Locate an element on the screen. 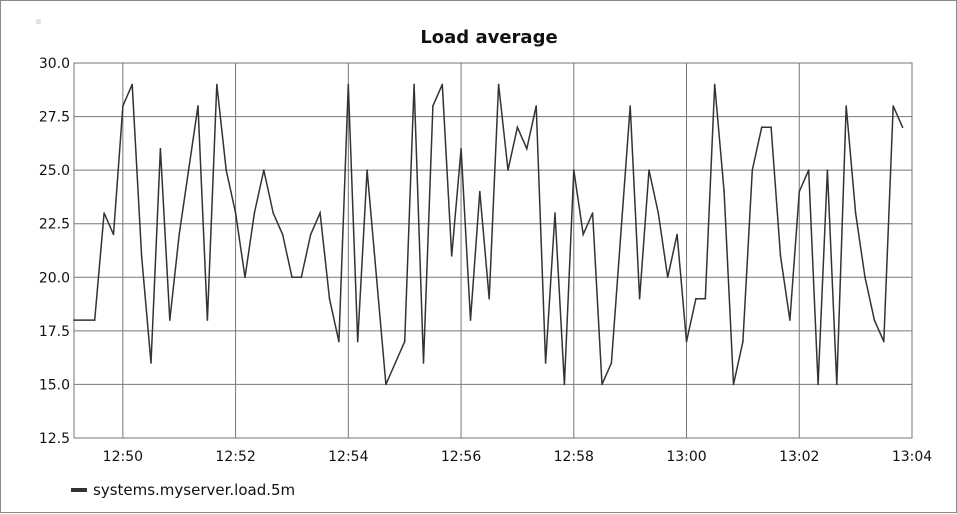 This screenshot has height=514, width=957. legend-label: systems.myserver.load.5m is located at coordinates (194, 490).